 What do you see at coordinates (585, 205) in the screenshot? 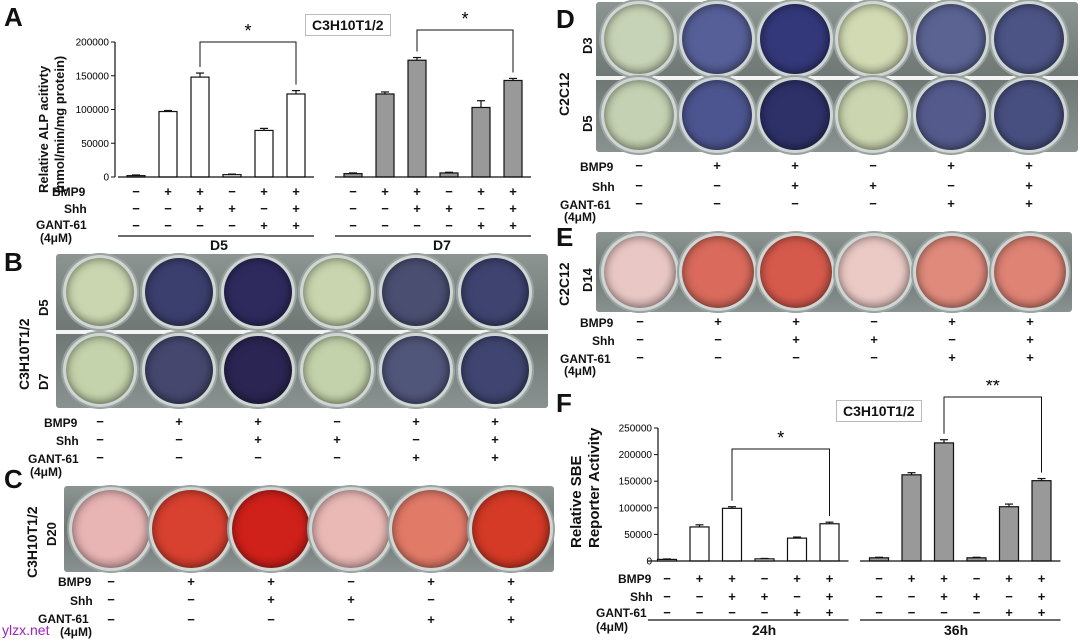
I see `panel-d-label-gant: GANT-61` at bounding box center [585, 205].